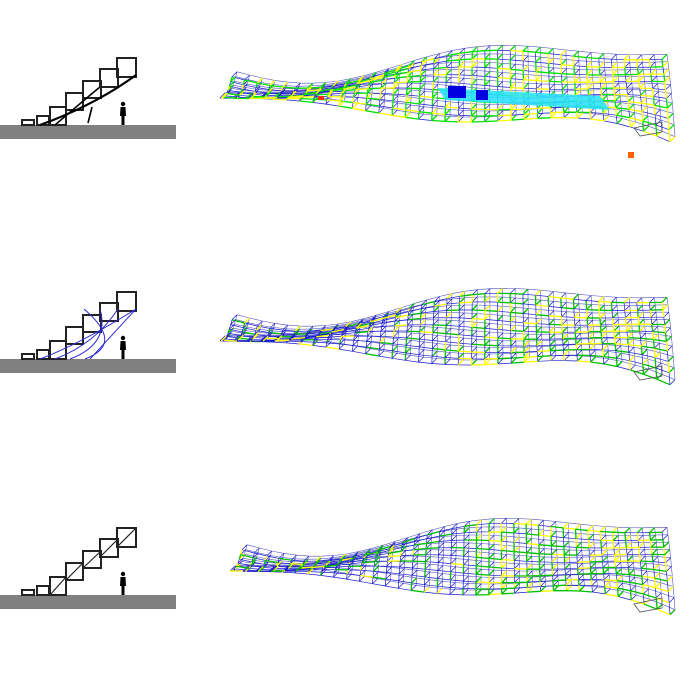  I want to click on row-3-graphic, so click(338, 567).